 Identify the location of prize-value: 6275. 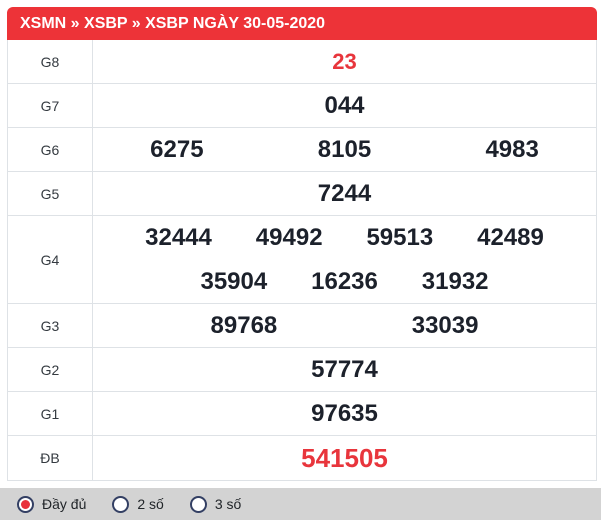
(177, 149).